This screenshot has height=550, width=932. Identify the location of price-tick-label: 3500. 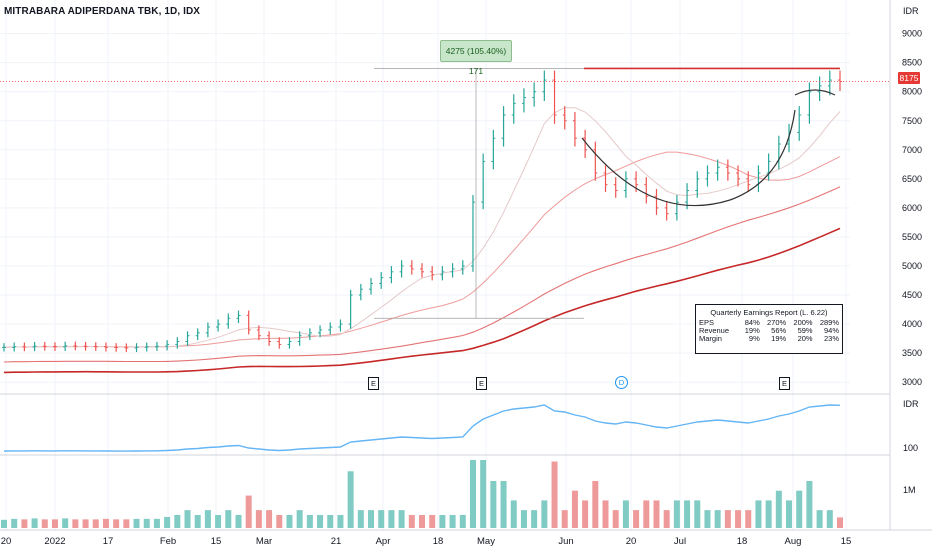
(912, 353).